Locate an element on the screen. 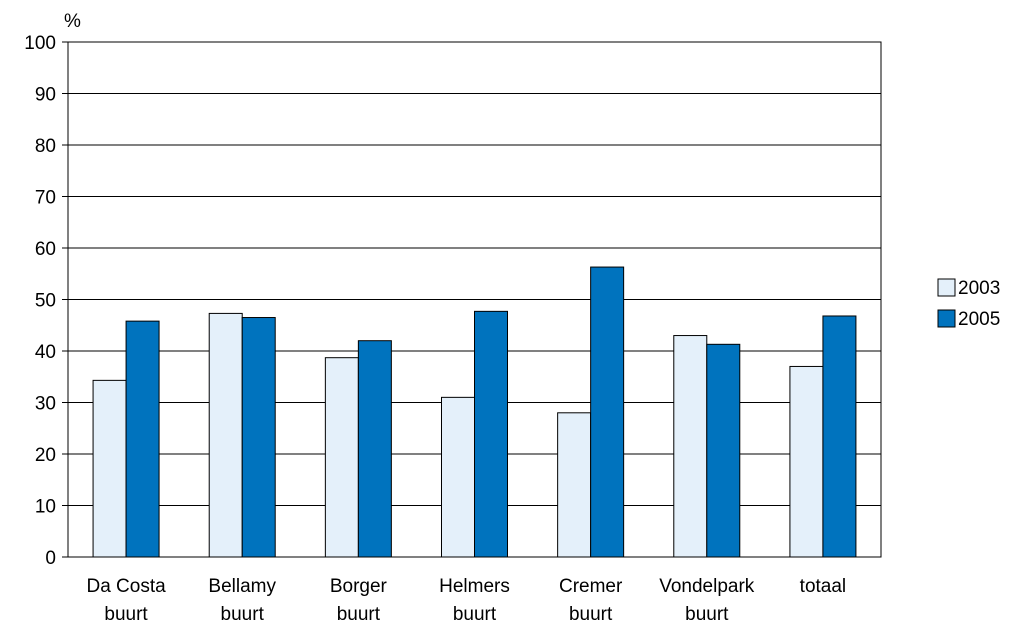  y-axis-ticks: 0 10 20 30 40 50 60 70 80 90 100 is located at coordinates (46, 301).